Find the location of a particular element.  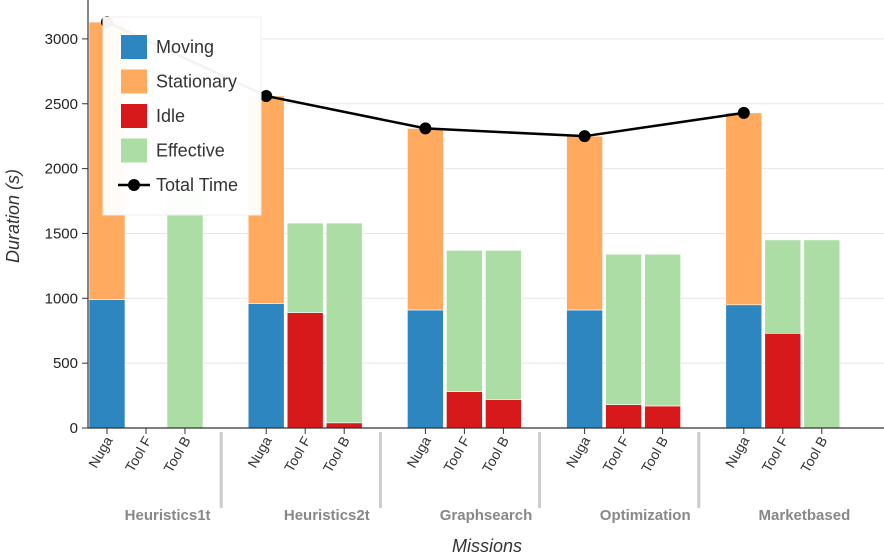

legend-label: Stationary is located at coordinates (196, 82).